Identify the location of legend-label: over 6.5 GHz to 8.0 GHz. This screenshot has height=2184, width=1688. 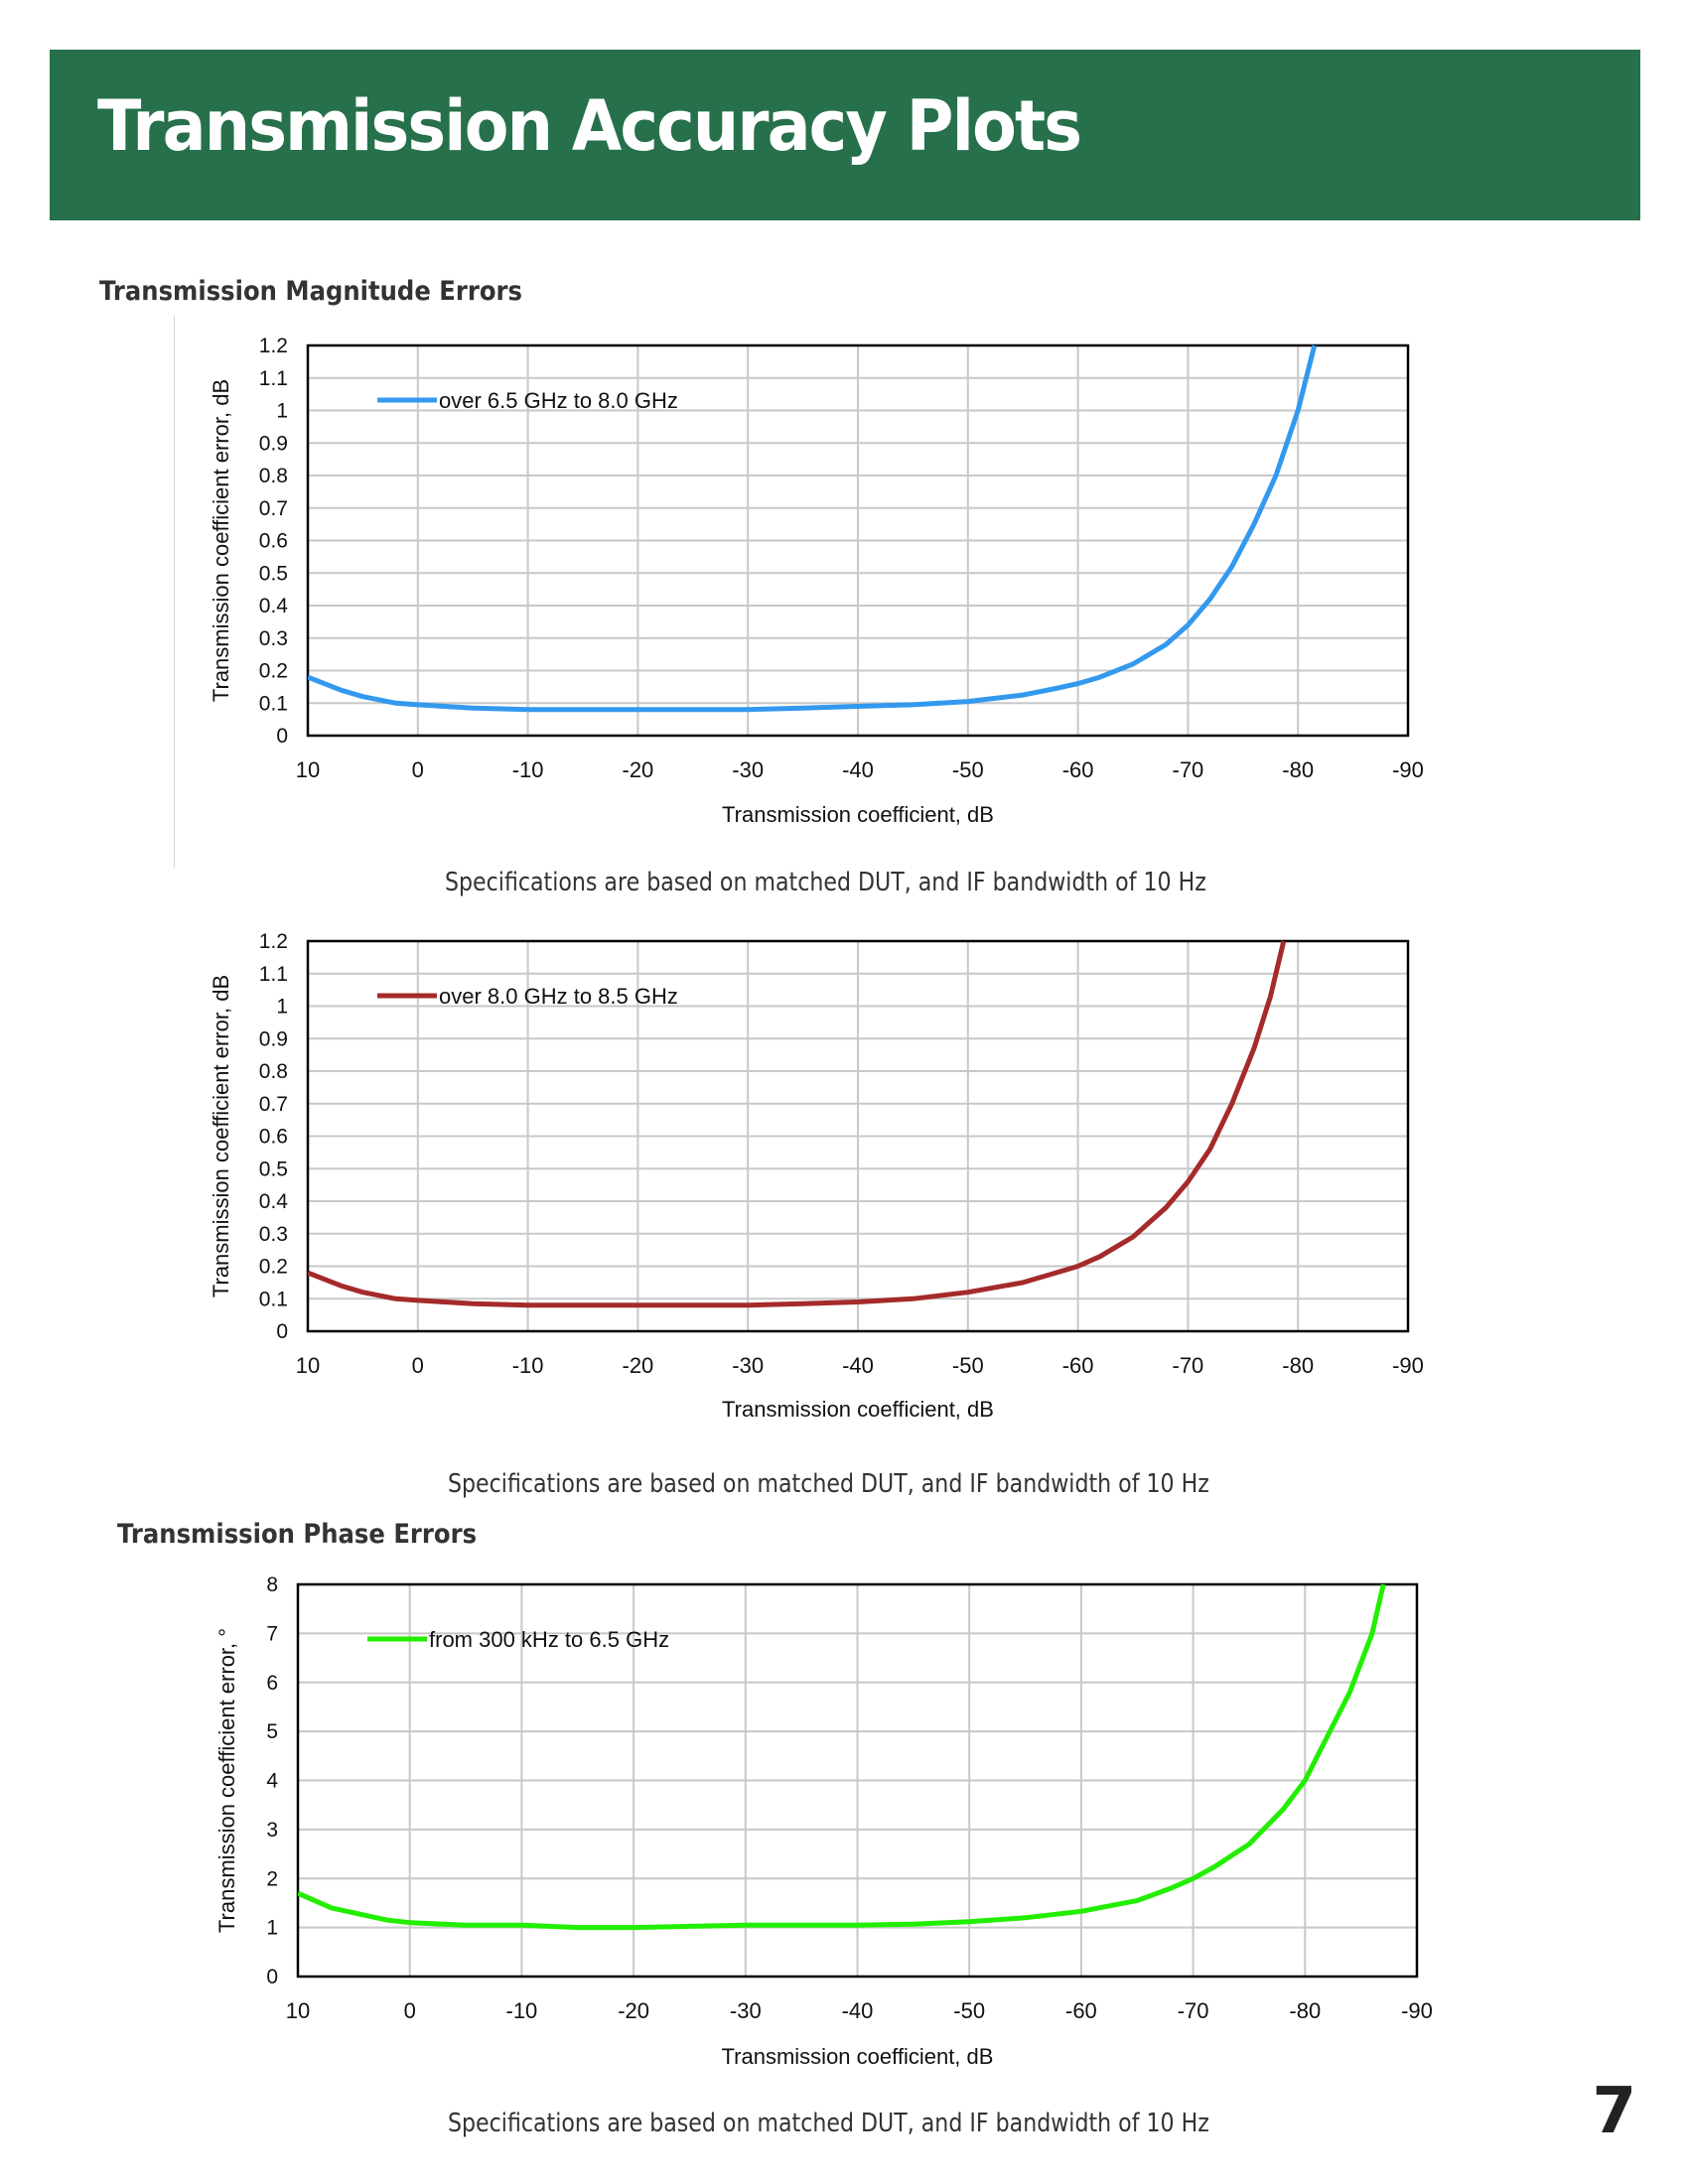
(558, 400).